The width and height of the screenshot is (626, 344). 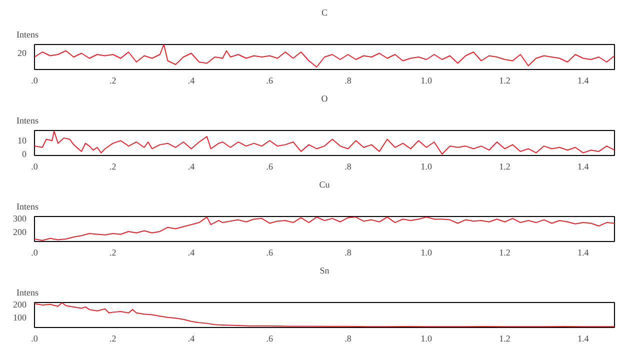 What do you see at coordinates (324, 185) in the screenshot?
I see `chart-title: Cu` at bounding box center [324, 185].